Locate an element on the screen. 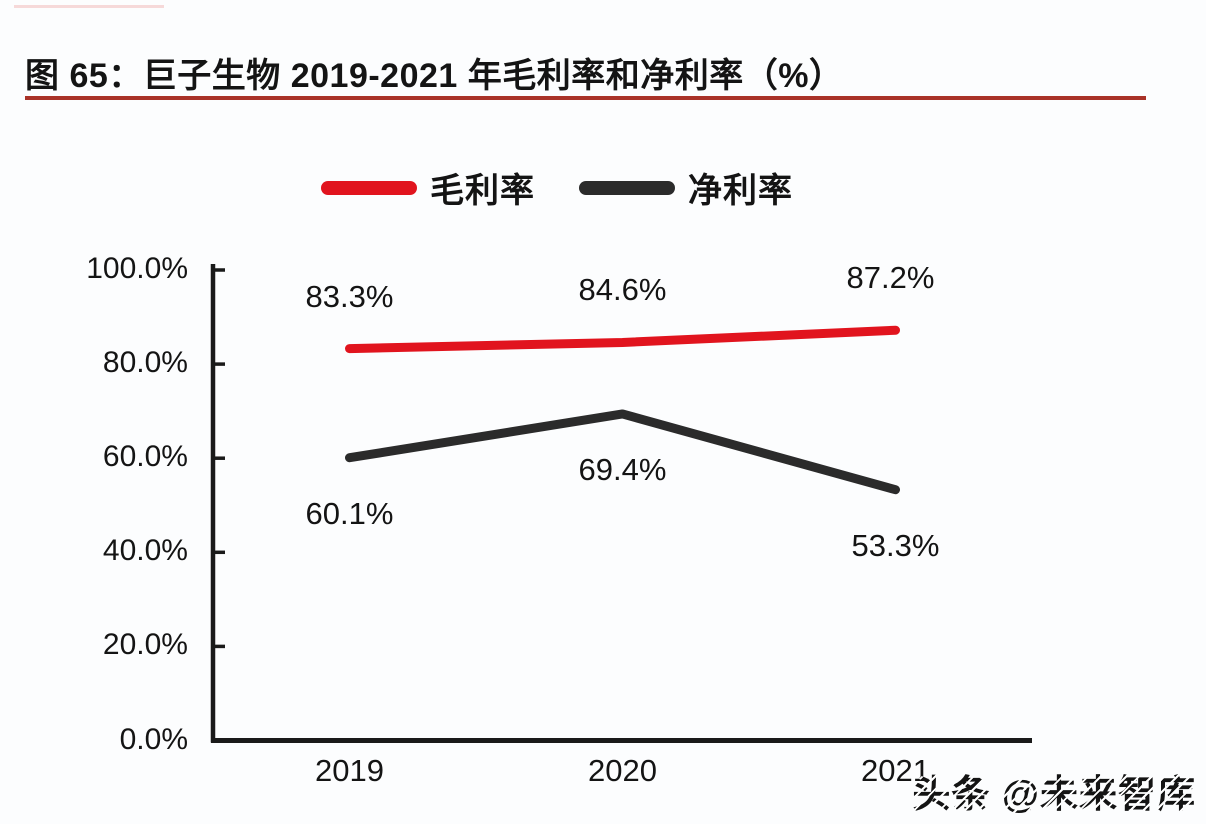 This screenshot has width=1206, height=824. legend-item-net-margin: 净利率 is located at coordinates (686, 187).